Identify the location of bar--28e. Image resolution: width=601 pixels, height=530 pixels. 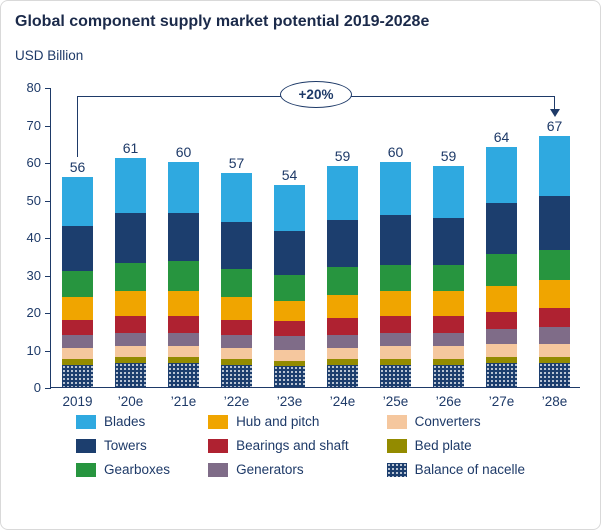
(554, 261).